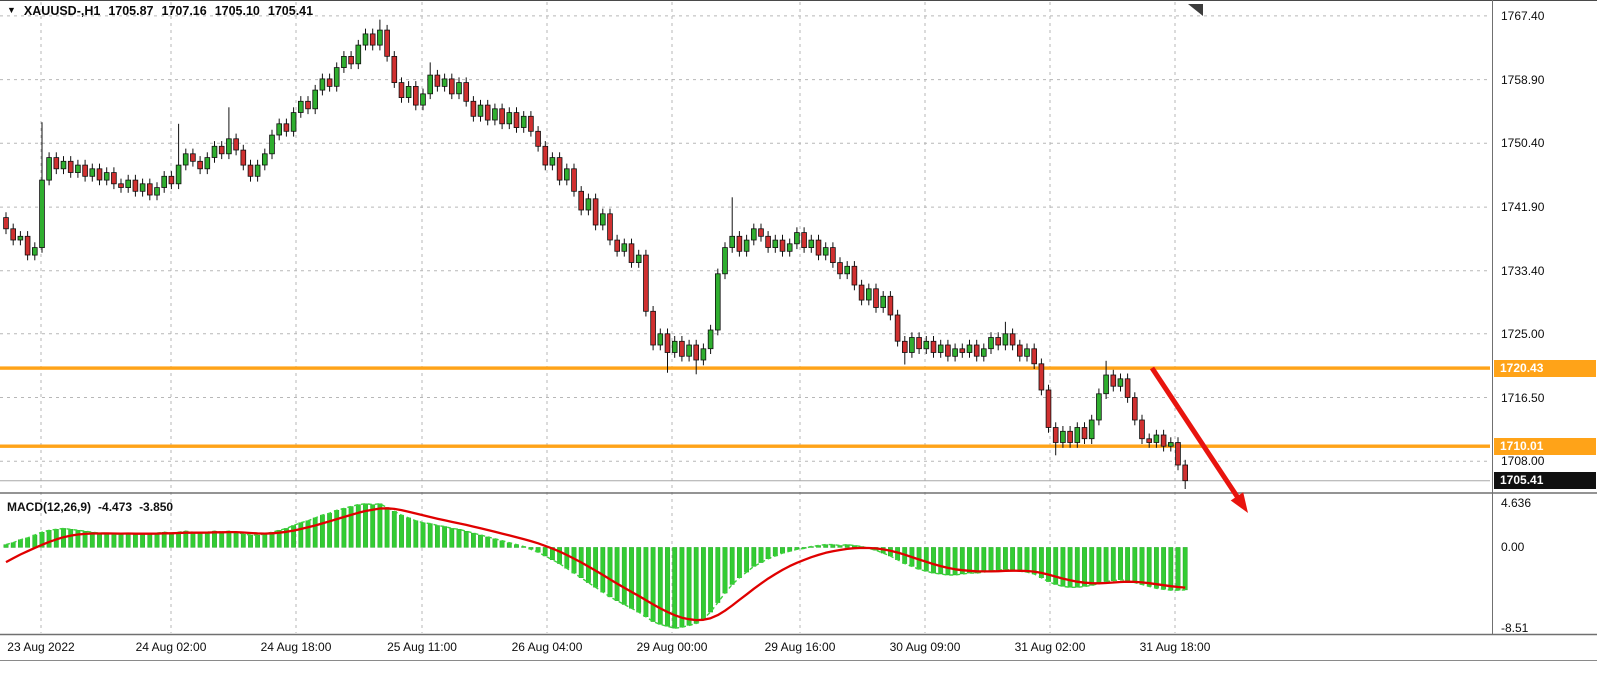 The height and width of the screenshot is (675, 1597). I want to click on time-tick-label: 24 Aug 02:00, so click(171, 647).